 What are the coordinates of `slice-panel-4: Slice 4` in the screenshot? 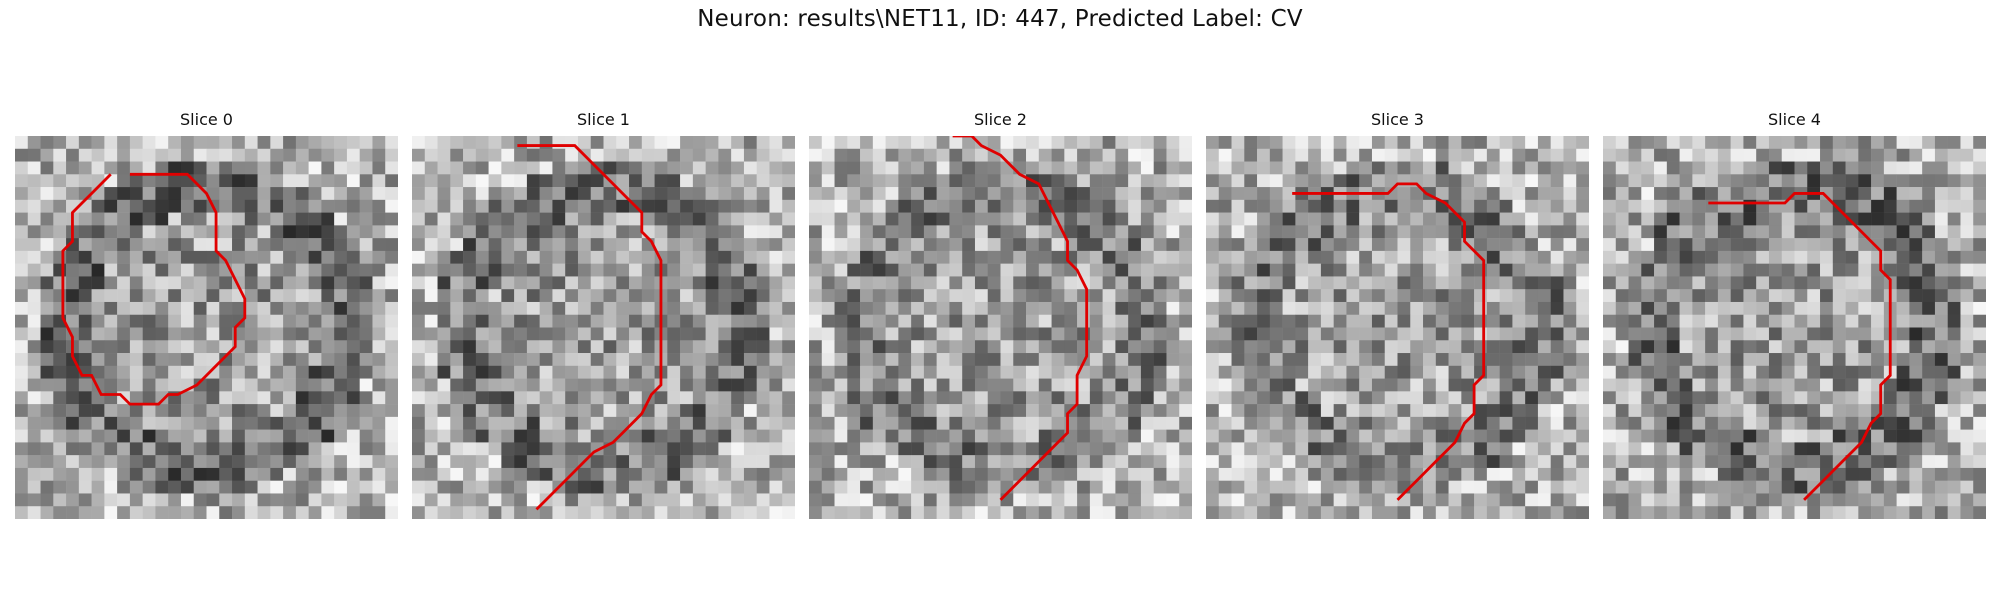 It's located at (1794, 313).